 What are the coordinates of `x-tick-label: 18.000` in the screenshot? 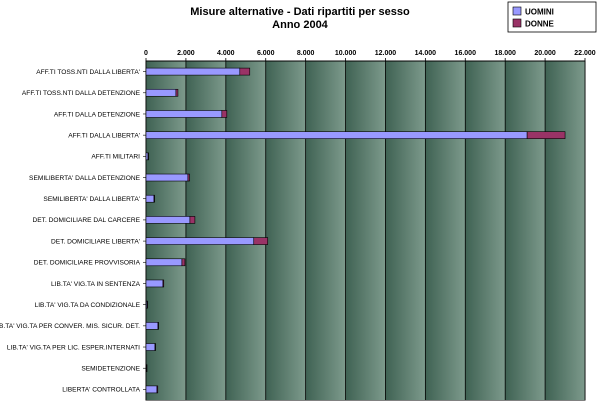 It's located at (505, 53).